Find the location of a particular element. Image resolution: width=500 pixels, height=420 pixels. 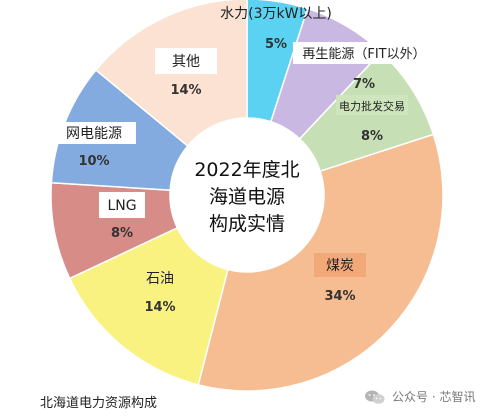

slice-value-6: 8% is located at coordinates (122, 233).